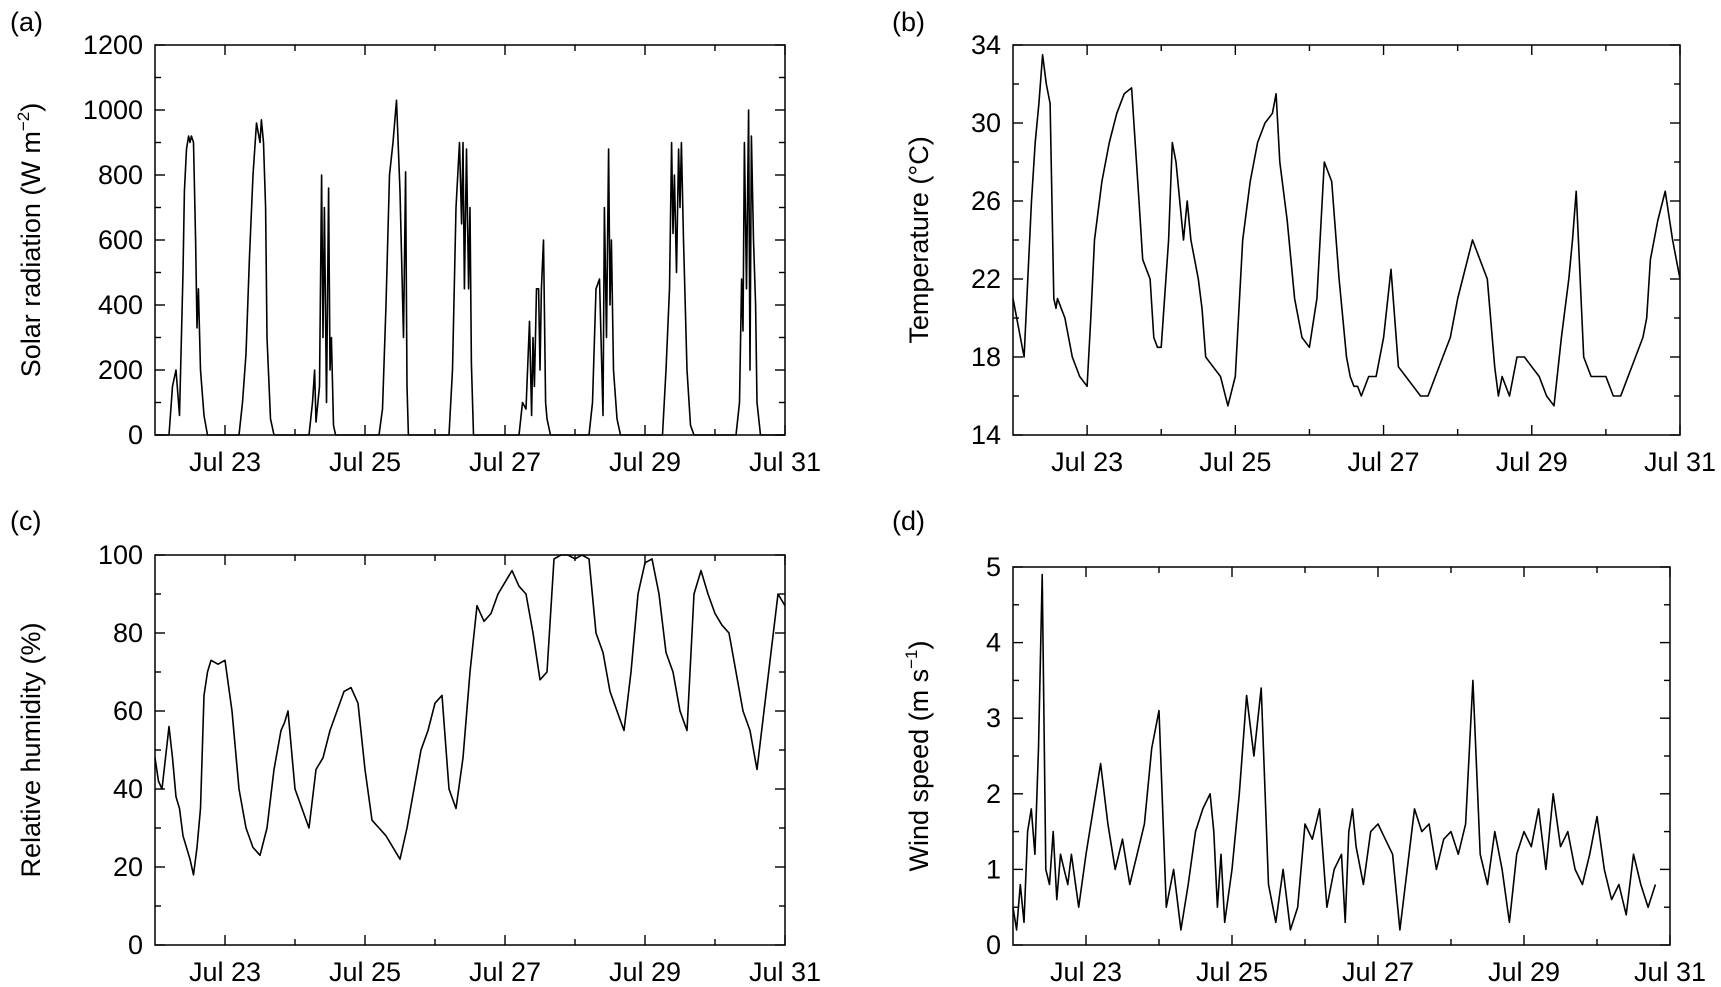 This screenshot has height=987, width=1721. Describe the element at coordinates (993, 643) in the screenshot. I see `y-tick-label: 4` at that location.